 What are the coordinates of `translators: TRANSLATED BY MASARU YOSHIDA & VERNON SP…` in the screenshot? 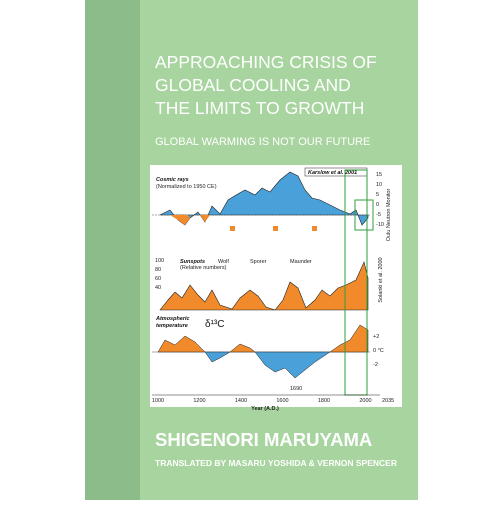 It's located at (276, 463).